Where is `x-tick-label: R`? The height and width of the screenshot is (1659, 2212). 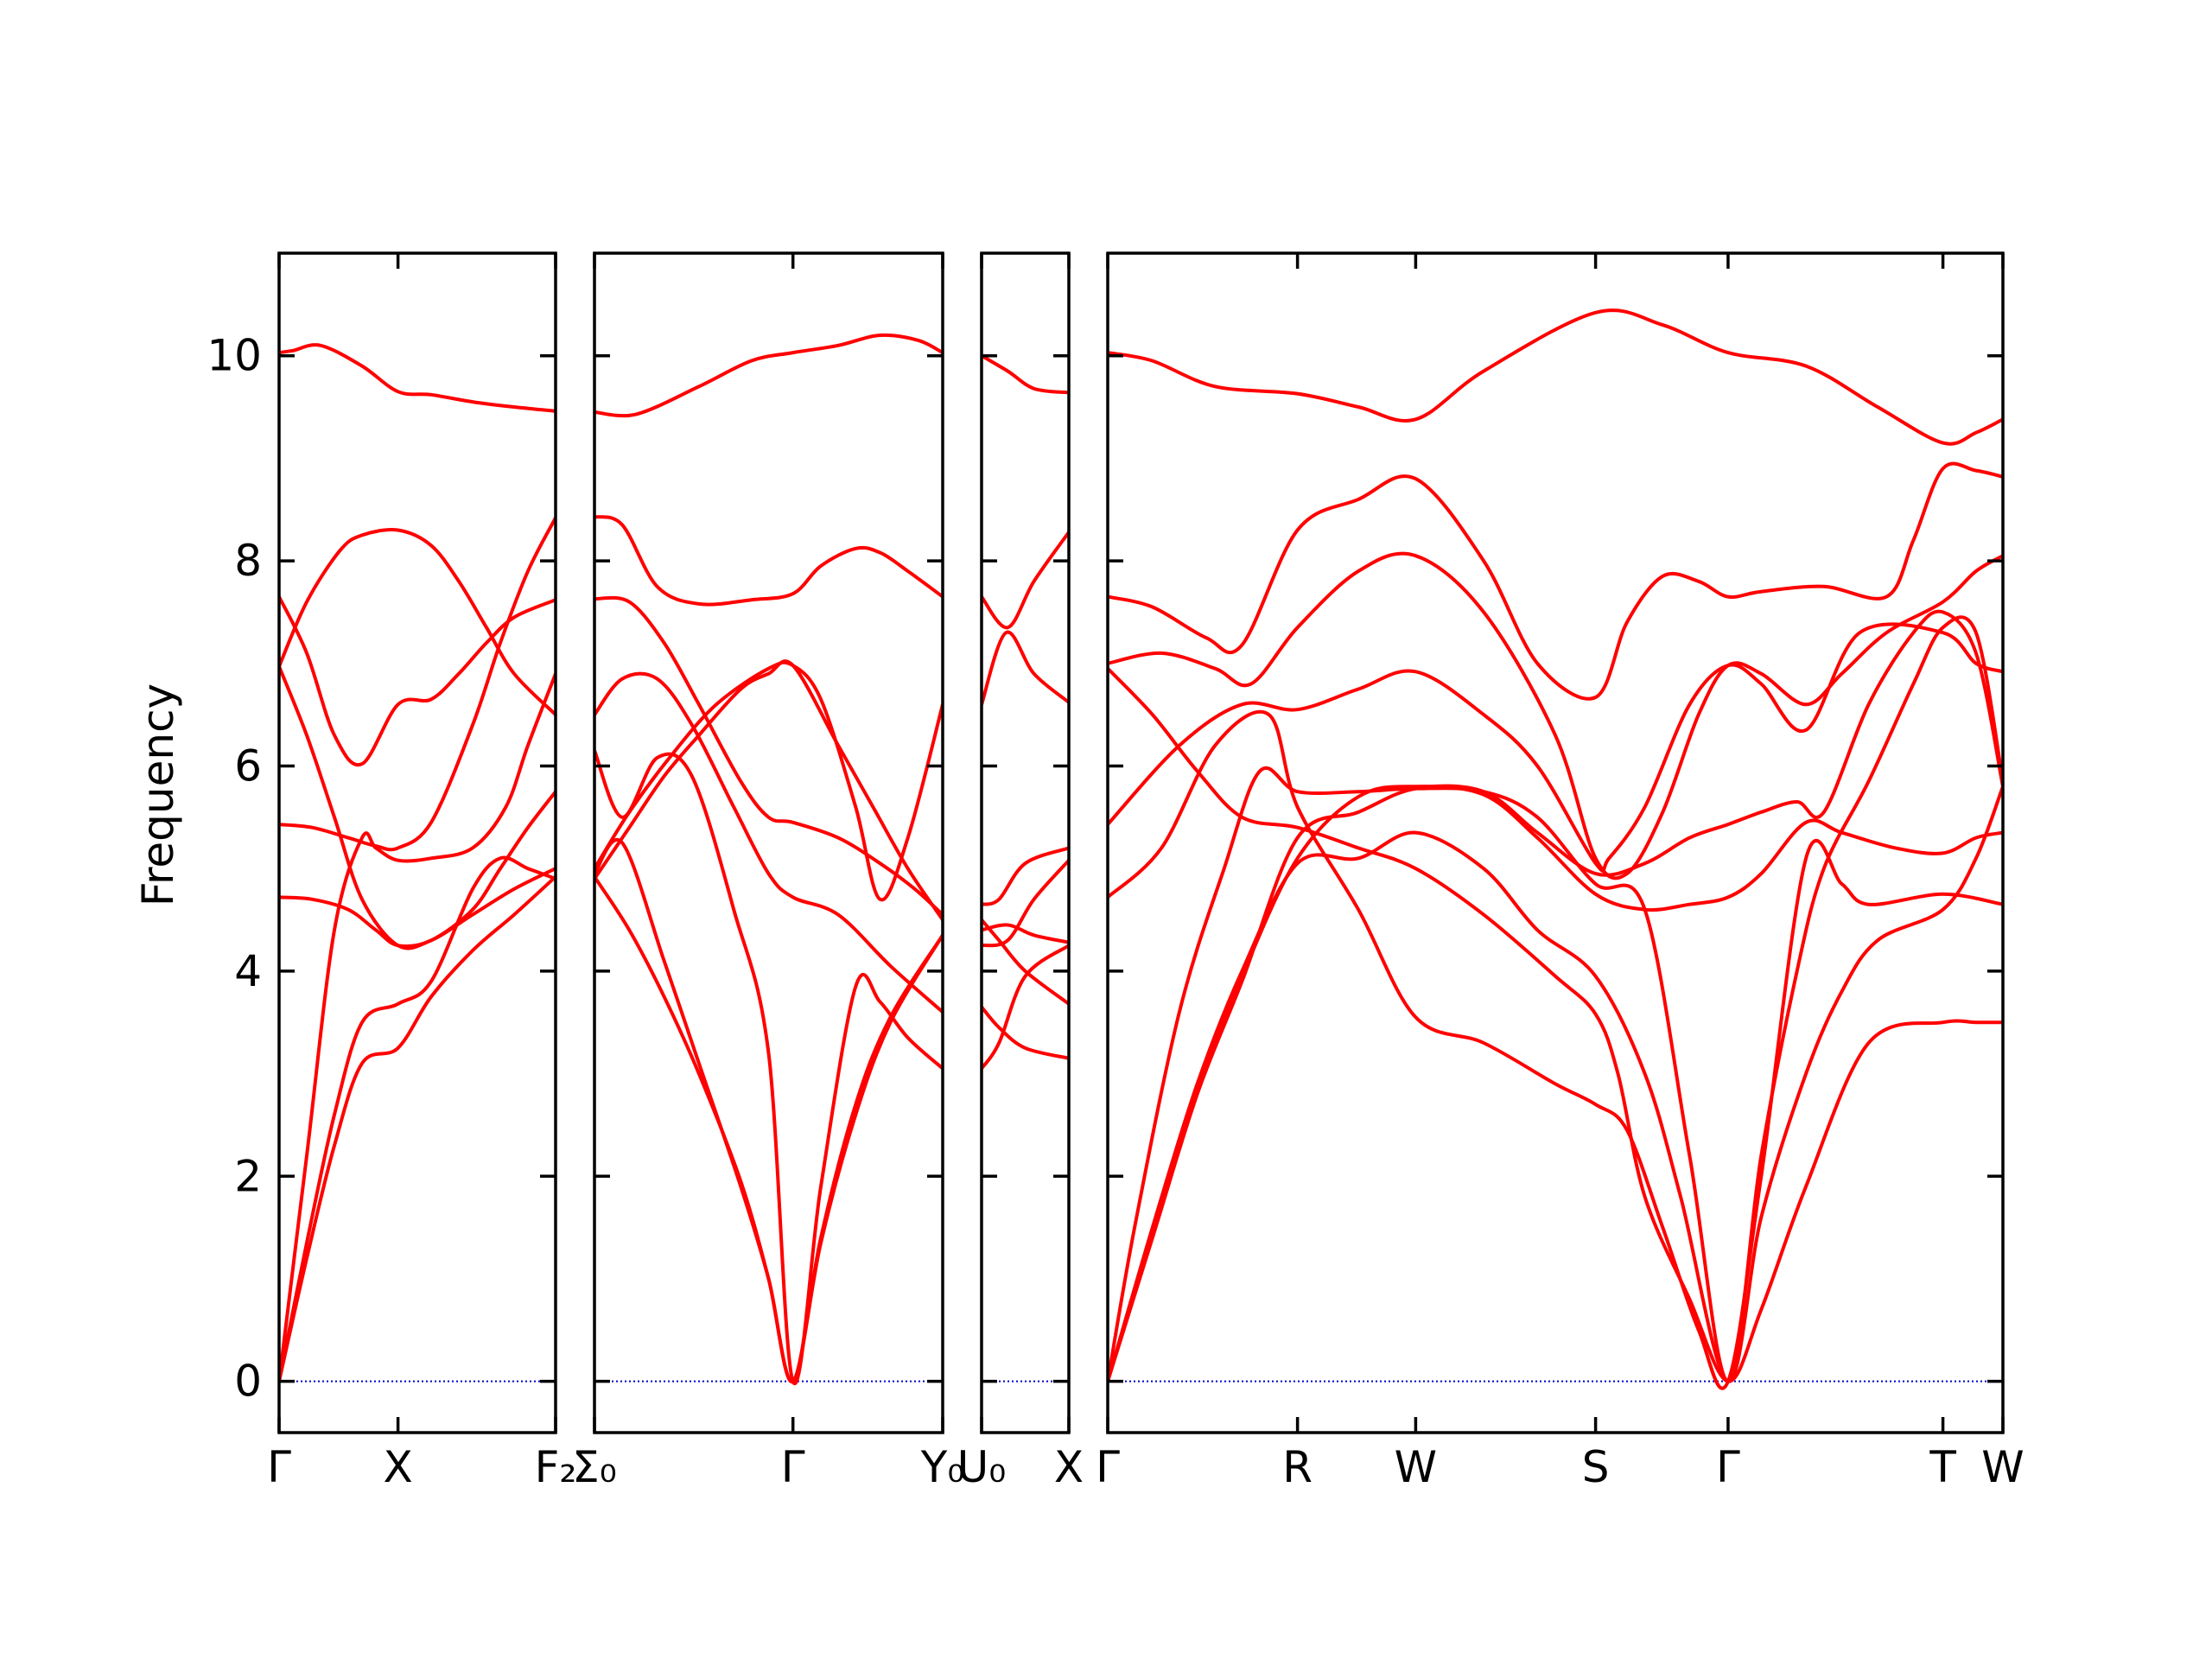 x-tick-label: R is located at coordinates (1297, 1467).